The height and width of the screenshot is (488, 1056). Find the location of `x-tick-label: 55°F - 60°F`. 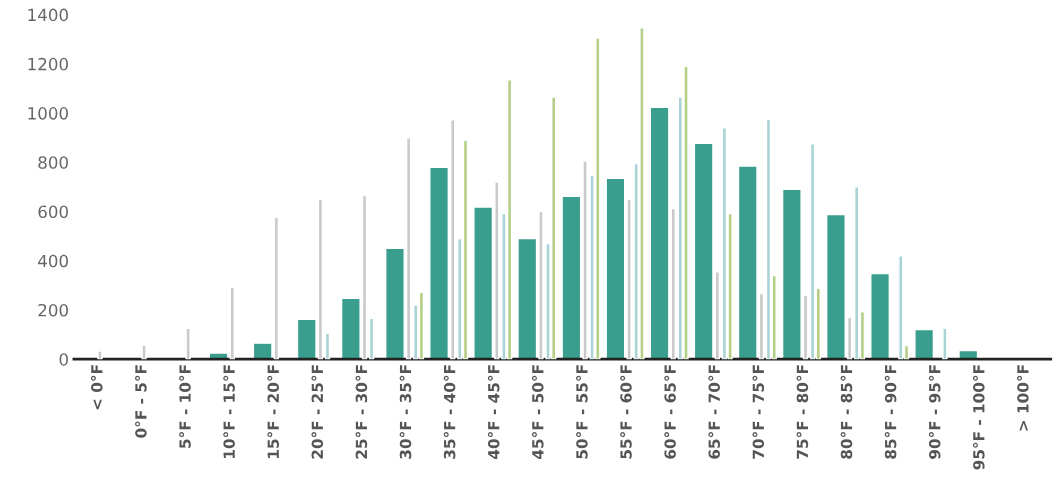

x-tick-label: 55°F - 60°F is located at coordinates (626, 412).